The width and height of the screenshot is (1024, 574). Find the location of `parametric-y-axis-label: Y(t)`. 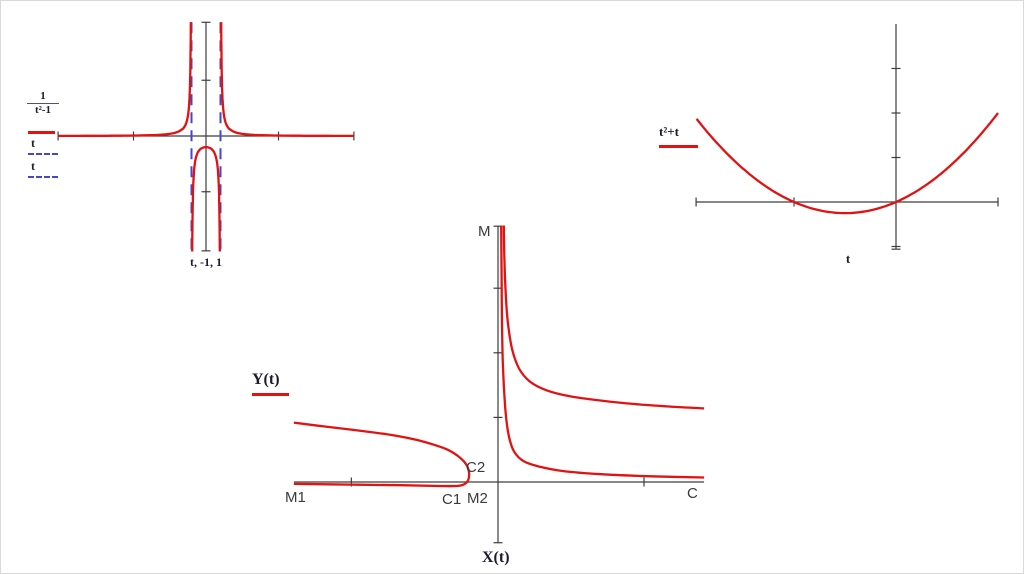

parametric-y-axis-label: Y(t) is located at coordinates (266, 379).